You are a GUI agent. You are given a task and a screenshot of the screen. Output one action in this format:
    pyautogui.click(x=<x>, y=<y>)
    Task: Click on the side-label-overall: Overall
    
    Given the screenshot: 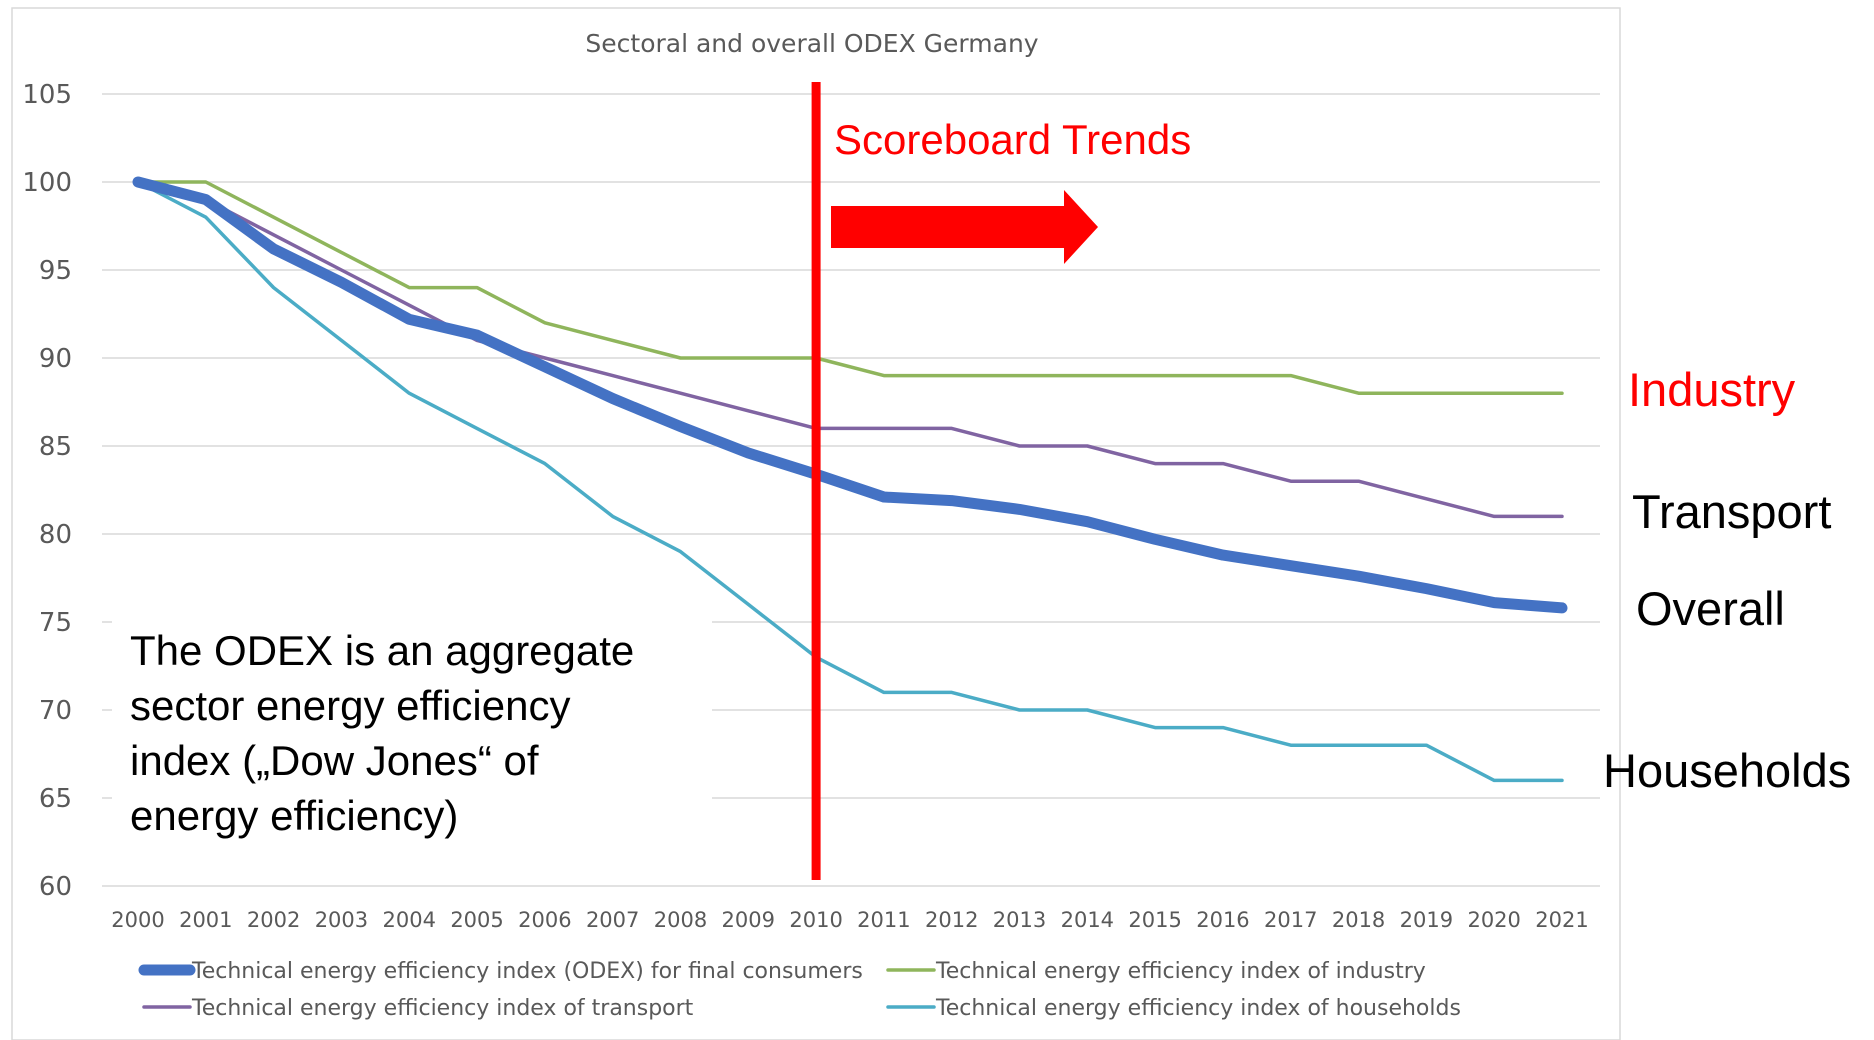 What is the action you would take?
    pyautogui.click(x=1710, y=608)
    